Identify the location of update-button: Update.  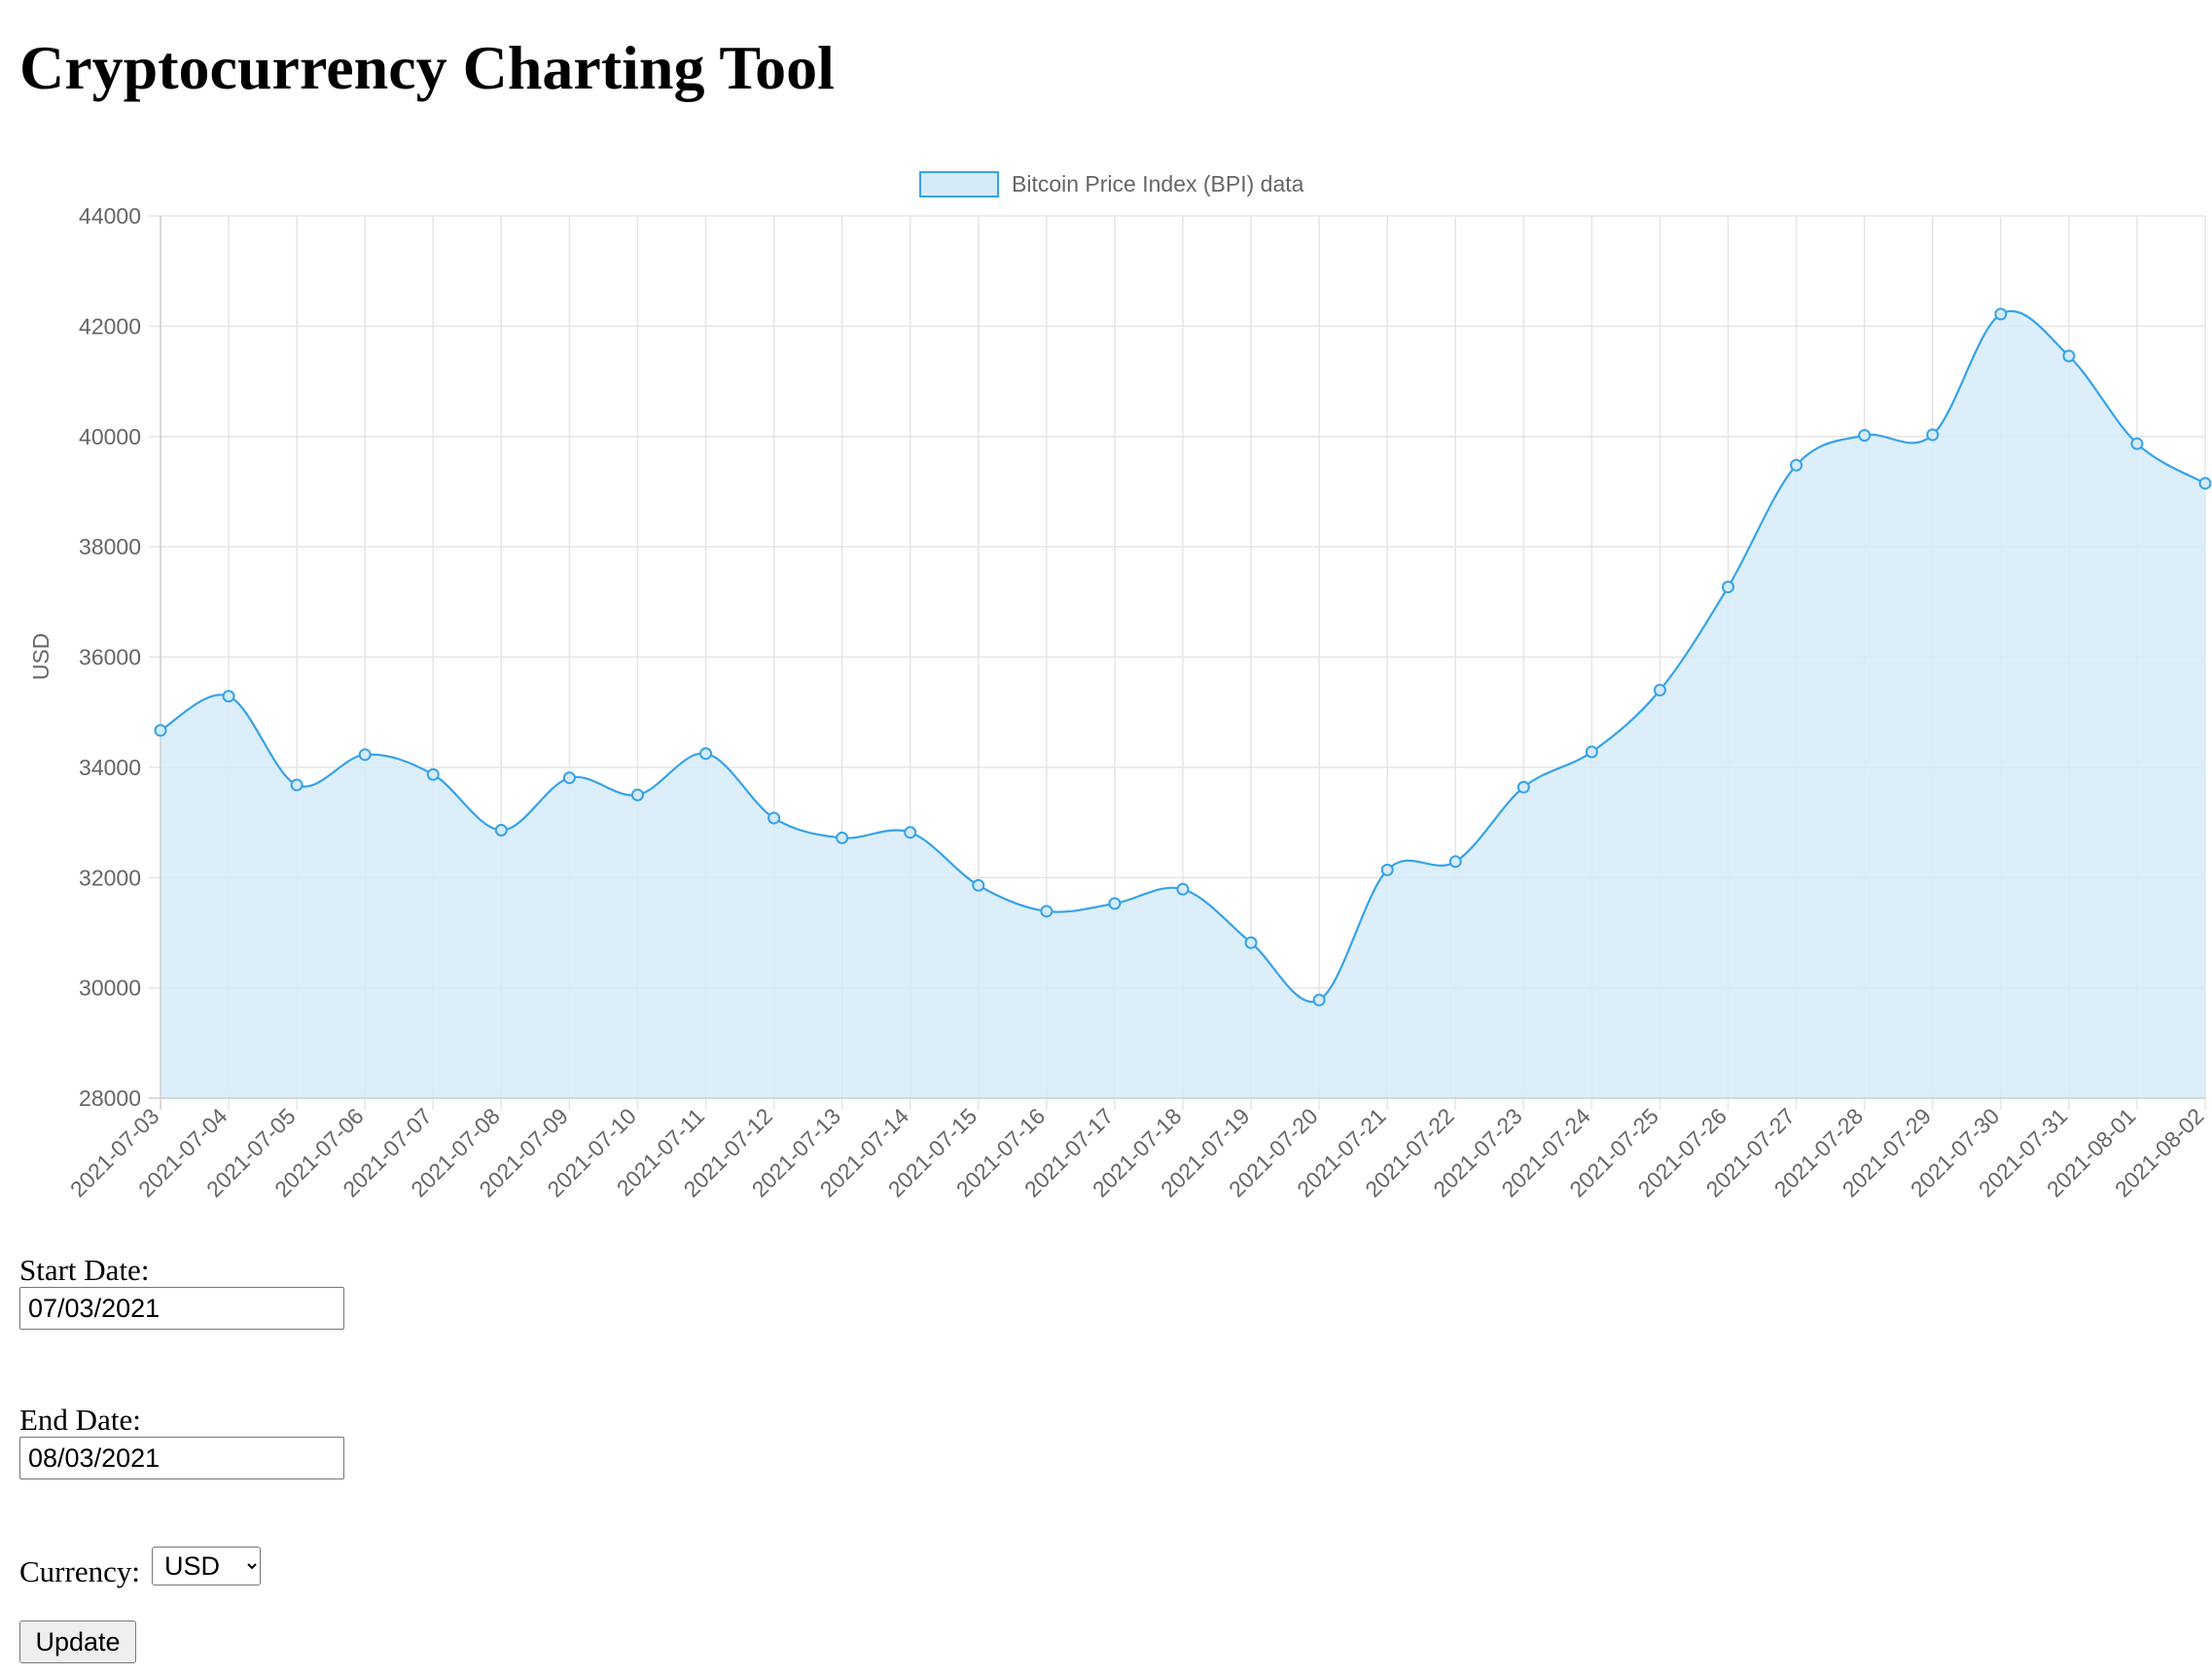
(78, 1642).